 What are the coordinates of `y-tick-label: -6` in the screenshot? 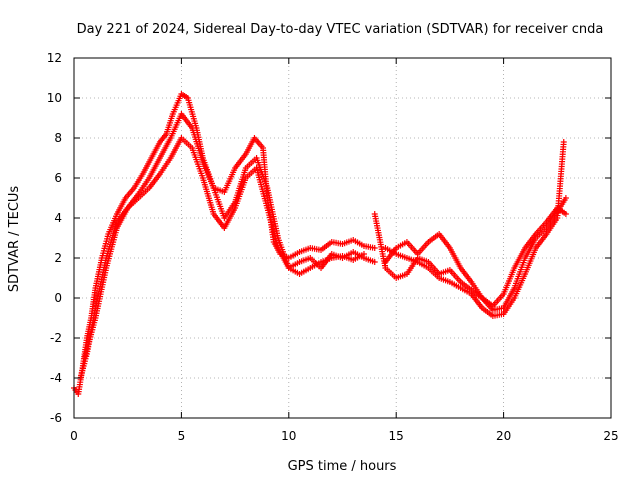 It's located at (56, 418).